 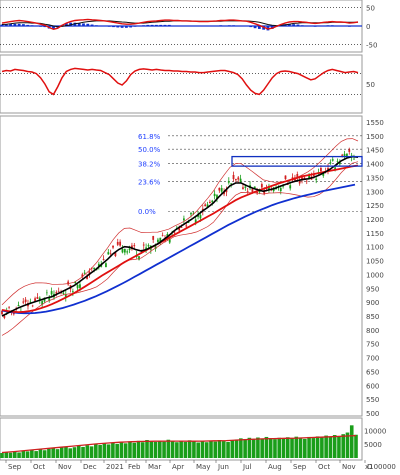 I want to click on fibonacci-level-label: 0.0%, so click(x=147, y=212).